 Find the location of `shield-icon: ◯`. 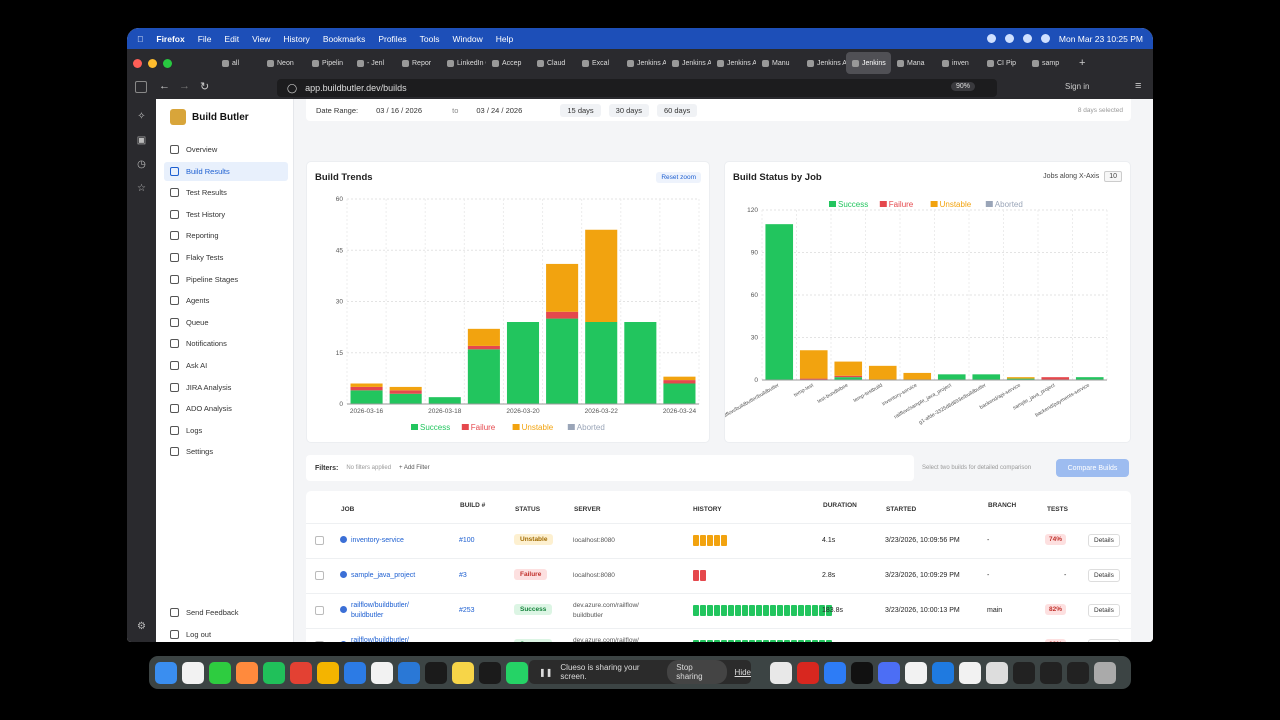

shield-icon: ◯ is located at coordinates (292, 87).